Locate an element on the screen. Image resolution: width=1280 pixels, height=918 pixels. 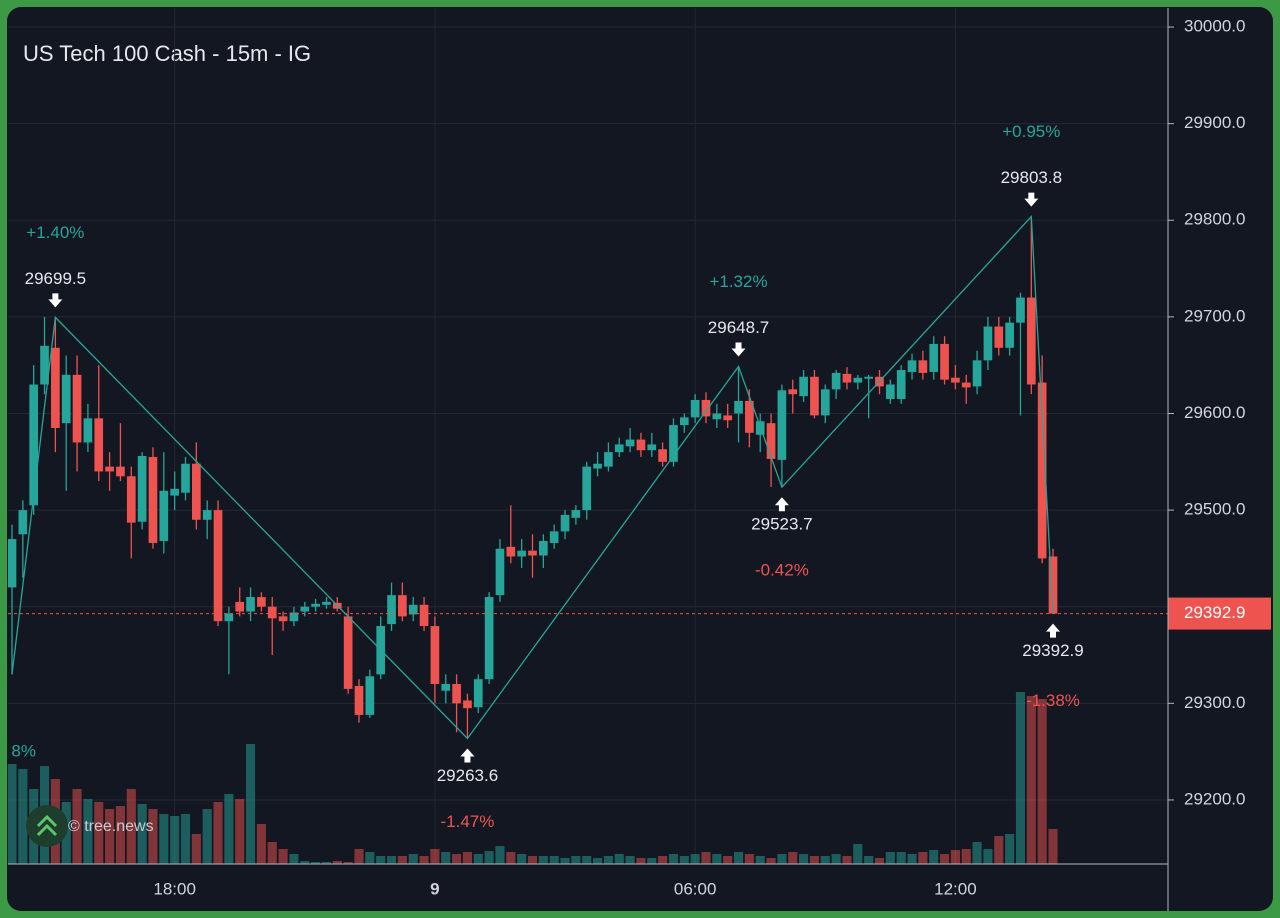
pivot-value: 29263.6 is located at coordinates (467, 775).